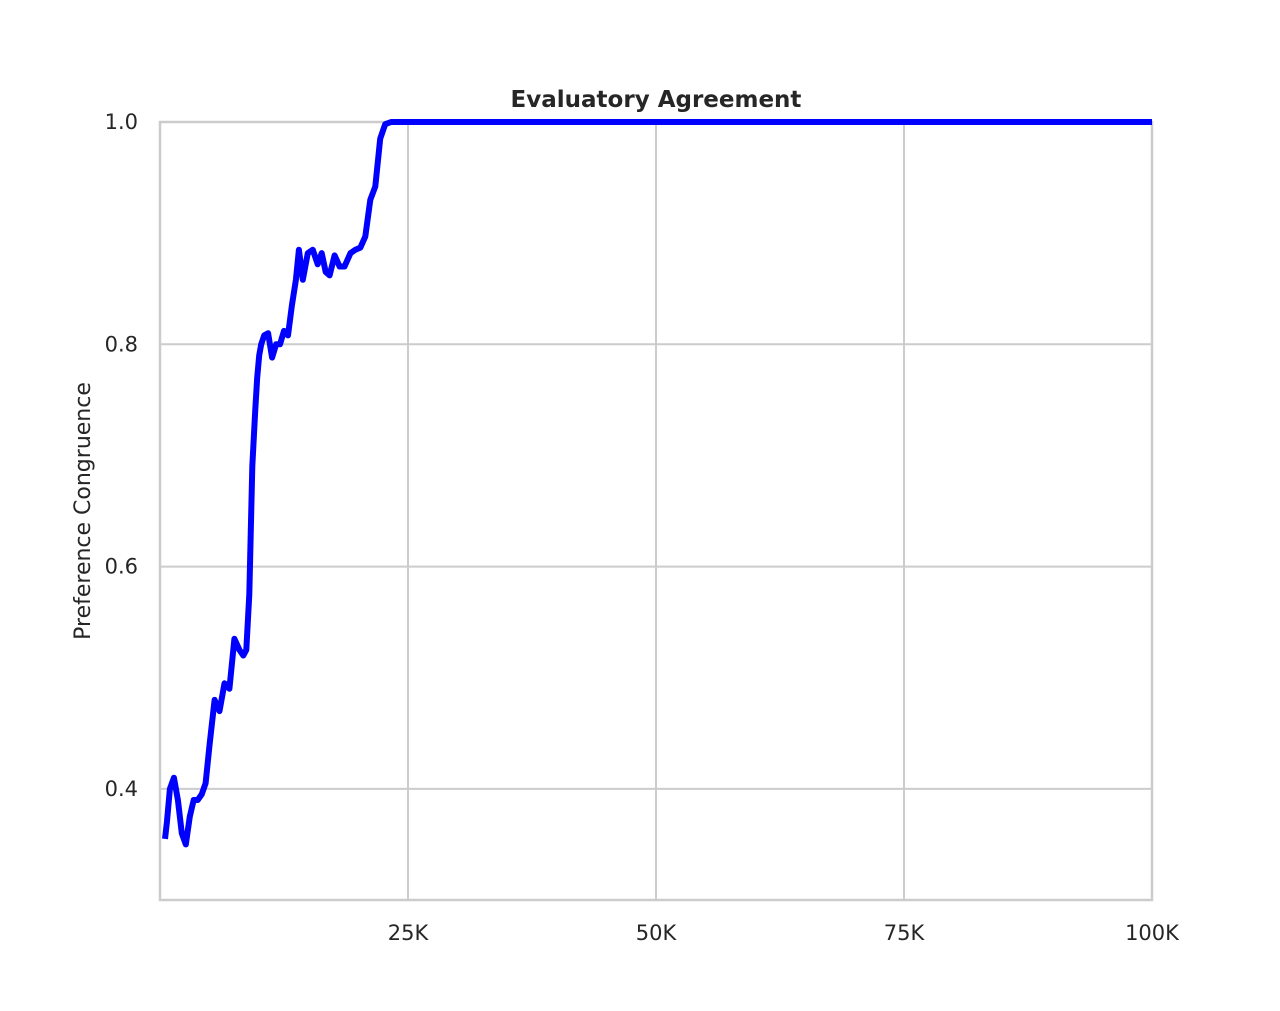 Image resolution: width=1280 pixels, height=1011 pixels. Describe the element at coordinates (121, 567) in the screenshot. I see `y-tick-label: 0.6` at that location.